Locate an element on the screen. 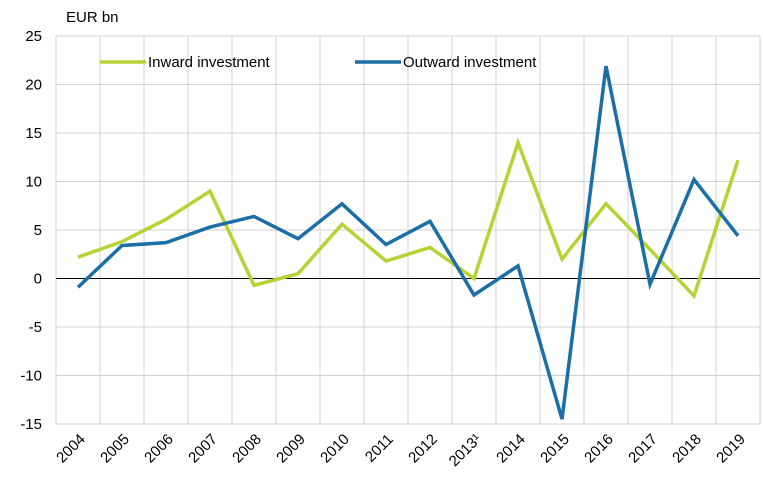  x-tick-label: 2009 is located at coordinates (291, 449).